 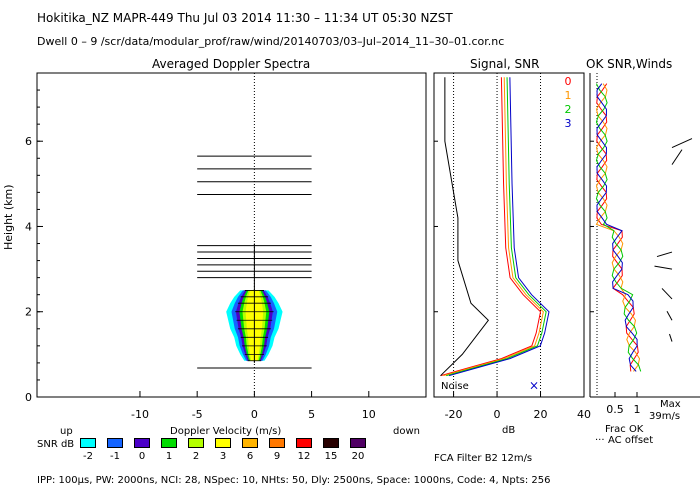 I want to click on fca-filter-label: FCA Filter B2 12m/s, so click(x=483, y=458).